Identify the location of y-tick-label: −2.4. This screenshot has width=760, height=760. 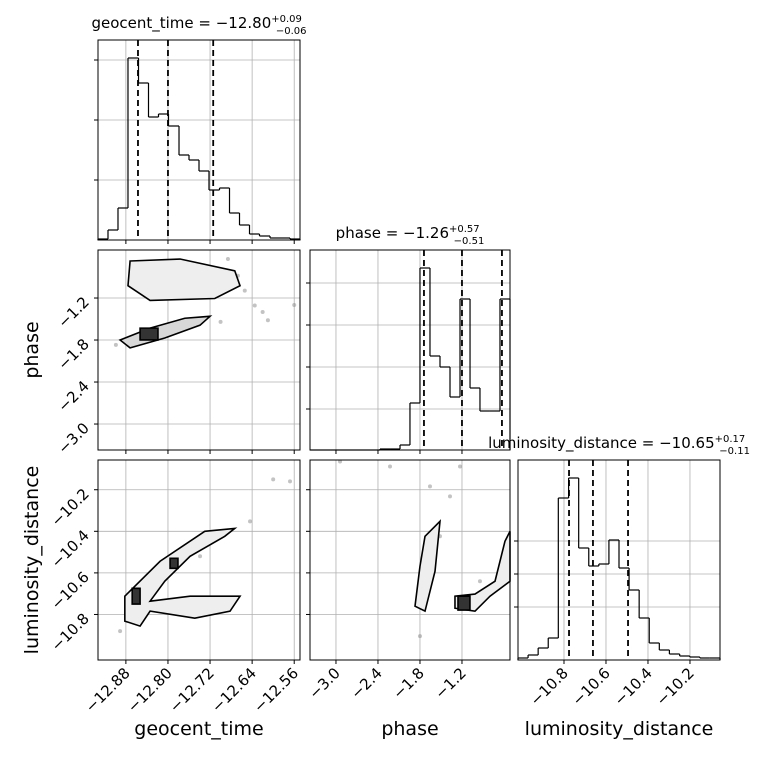
(73, 396).